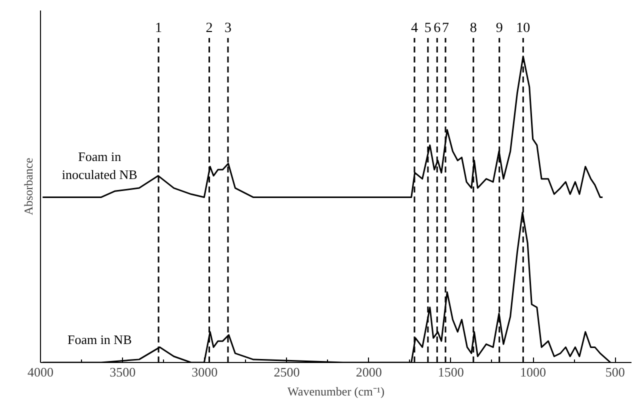 The image size is (643, 401). What do you see at coordinates (123, 372) in the screenshot?
I see `x-tick-label: 3500` at bounding box center [123, 372].